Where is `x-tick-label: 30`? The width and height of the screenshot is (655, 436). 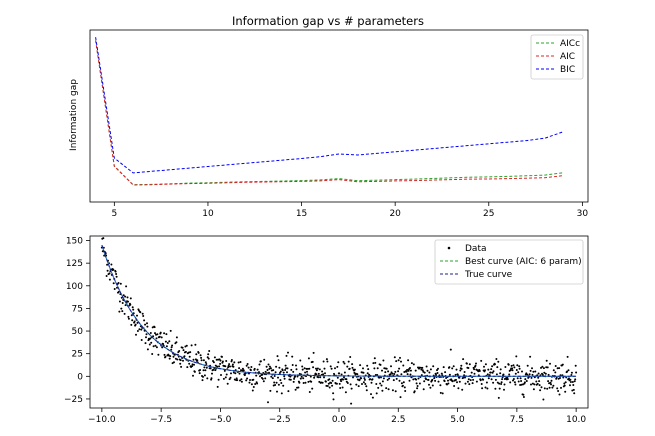
x-tick-label: 30 is located at coordinates (583, 214).